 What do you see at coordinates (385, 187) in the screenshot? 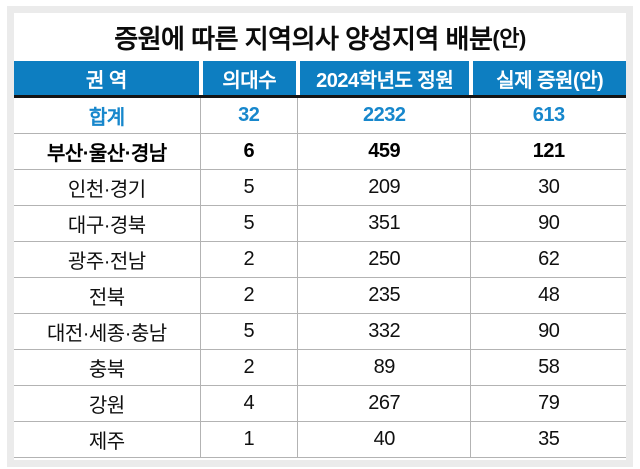
I see `cell-quota: 209` at bounding box center [385, 187].